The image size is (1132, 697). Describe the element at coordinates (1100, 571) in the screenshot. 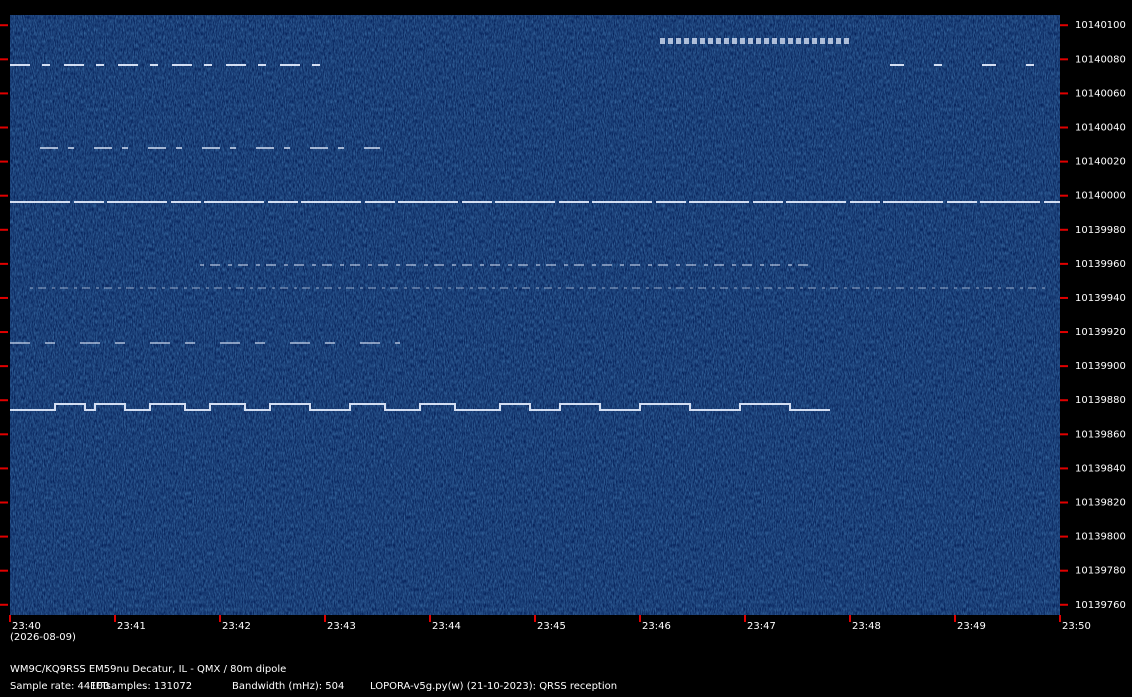

I see `y-tick-label: 10139780` at that location.